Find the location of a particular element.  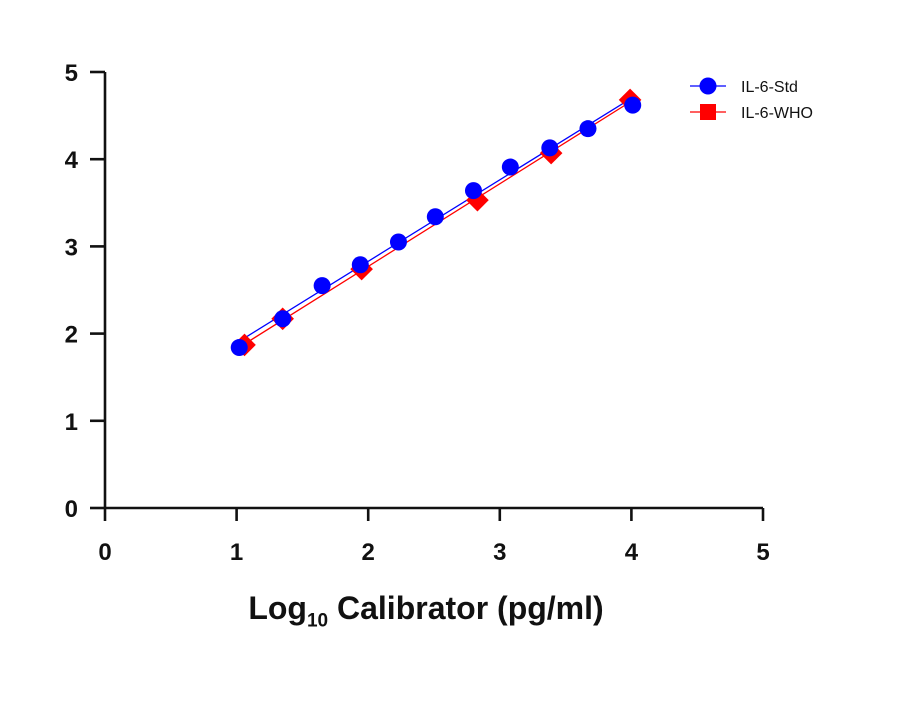

y-tick-label: 3 is located at coordinates (71, 247).